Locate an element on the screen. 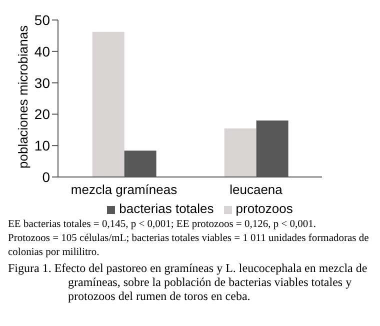 This screenshot has width=380, height=326. y-tick-label: 20 is located at coordinates (42, 114).